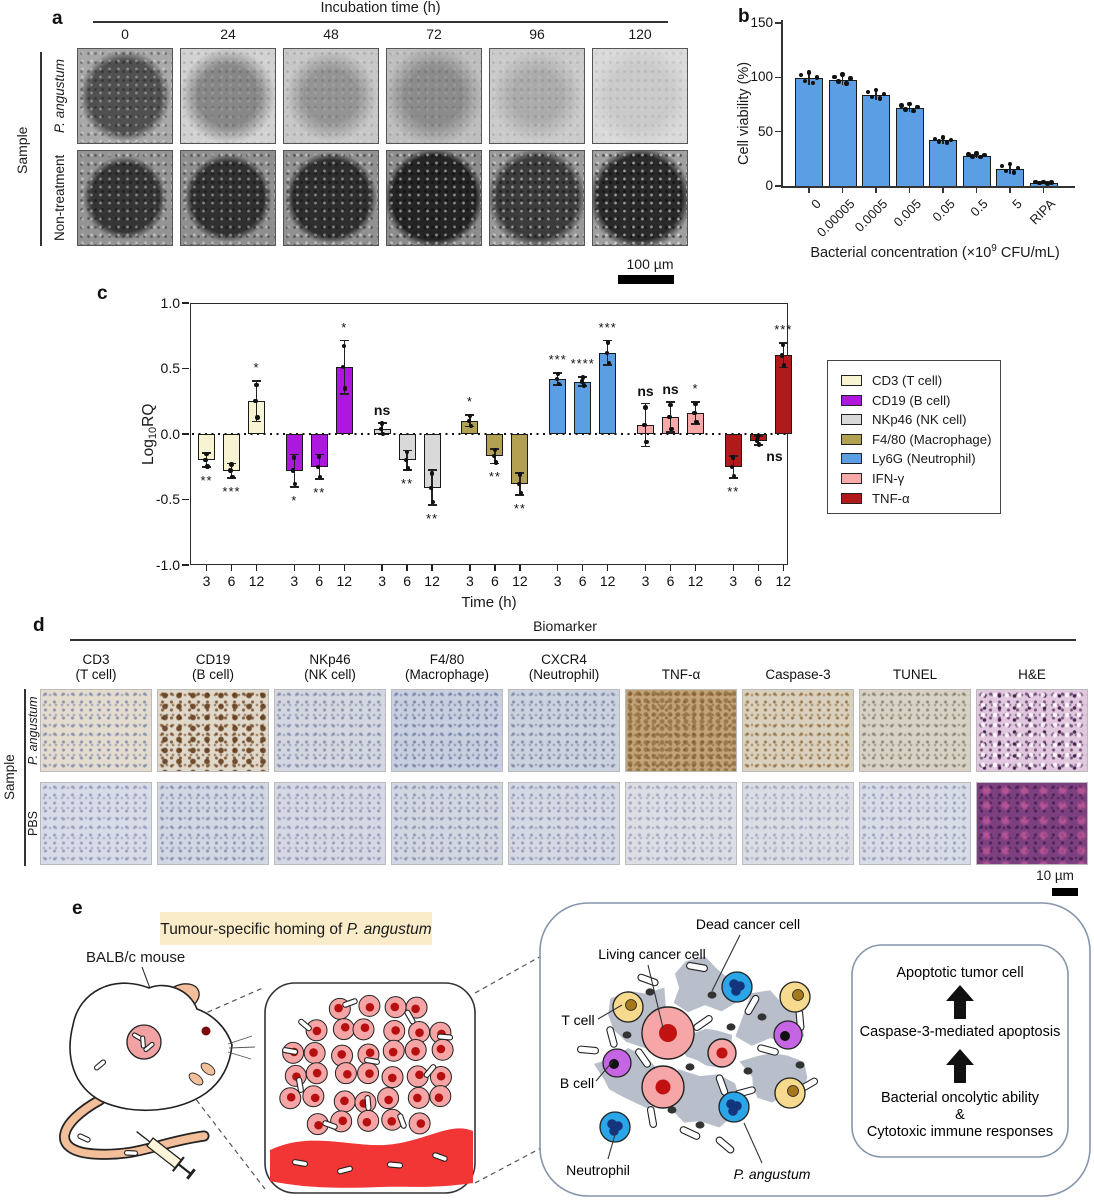  Describe the element at coordinates (407, 581) in the screenshot. I see `c-x-tick-label: 6` at that location.